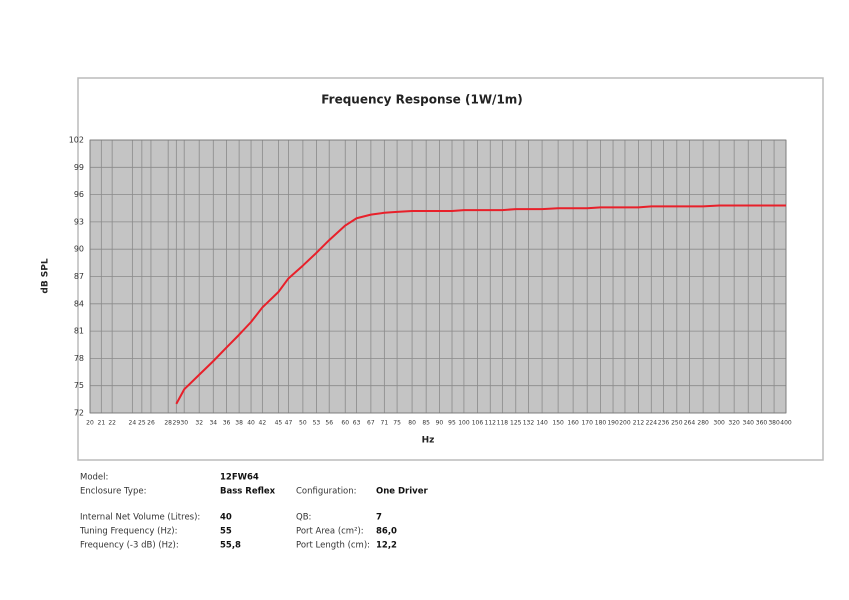 Image resolution: width=849 pixels, height=600 pixels. Describe the element at coordinates (412, 423) in the screenshot. I see `x-tick-label: 80` at that location.